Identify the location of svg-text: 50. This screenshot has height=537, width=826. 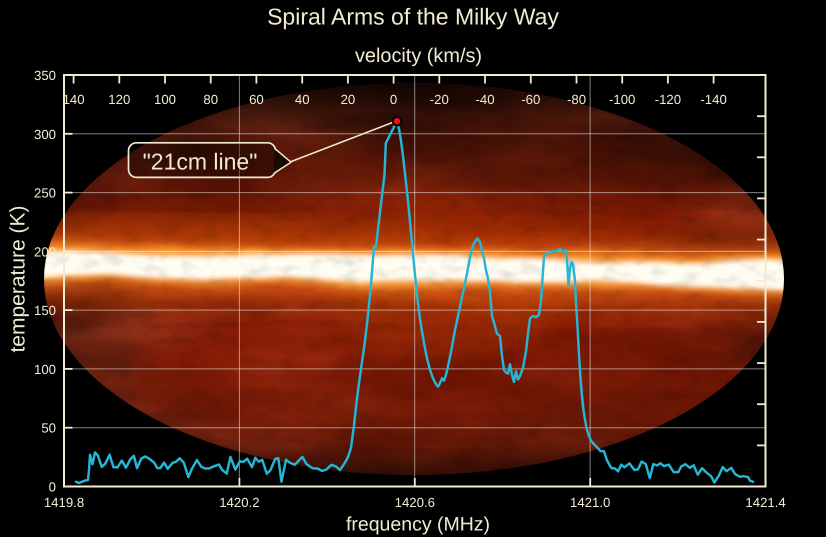
(48, 428).